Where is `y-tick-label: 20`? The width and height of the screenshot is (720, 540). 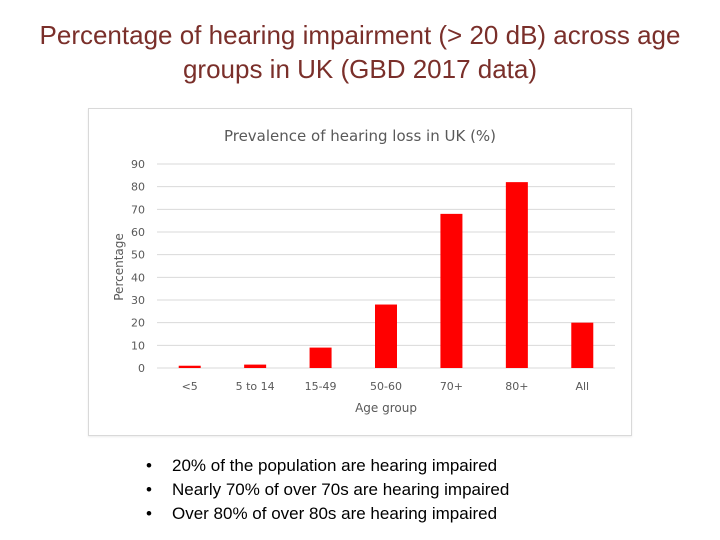
y-tick-label: 20 is located at coordinates (138, 323).